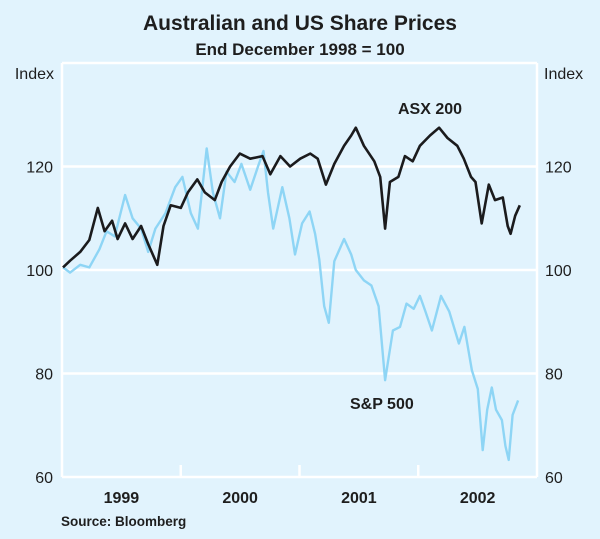  I want to click on x-tick-2001: 2001, so click(359, 498).